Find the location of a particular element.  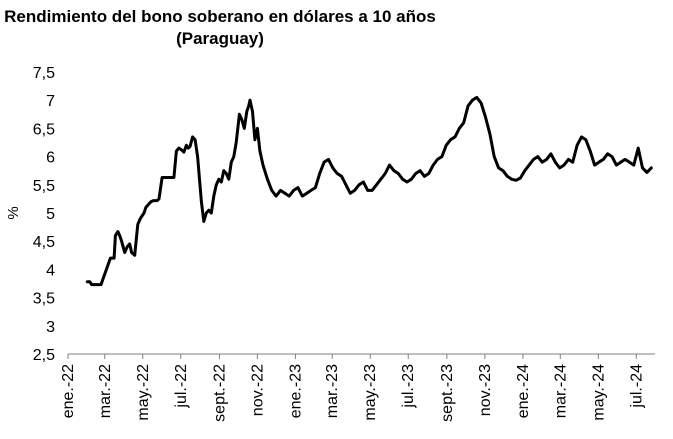

y-axis-title-group: % is located at coordinates (13, 212).